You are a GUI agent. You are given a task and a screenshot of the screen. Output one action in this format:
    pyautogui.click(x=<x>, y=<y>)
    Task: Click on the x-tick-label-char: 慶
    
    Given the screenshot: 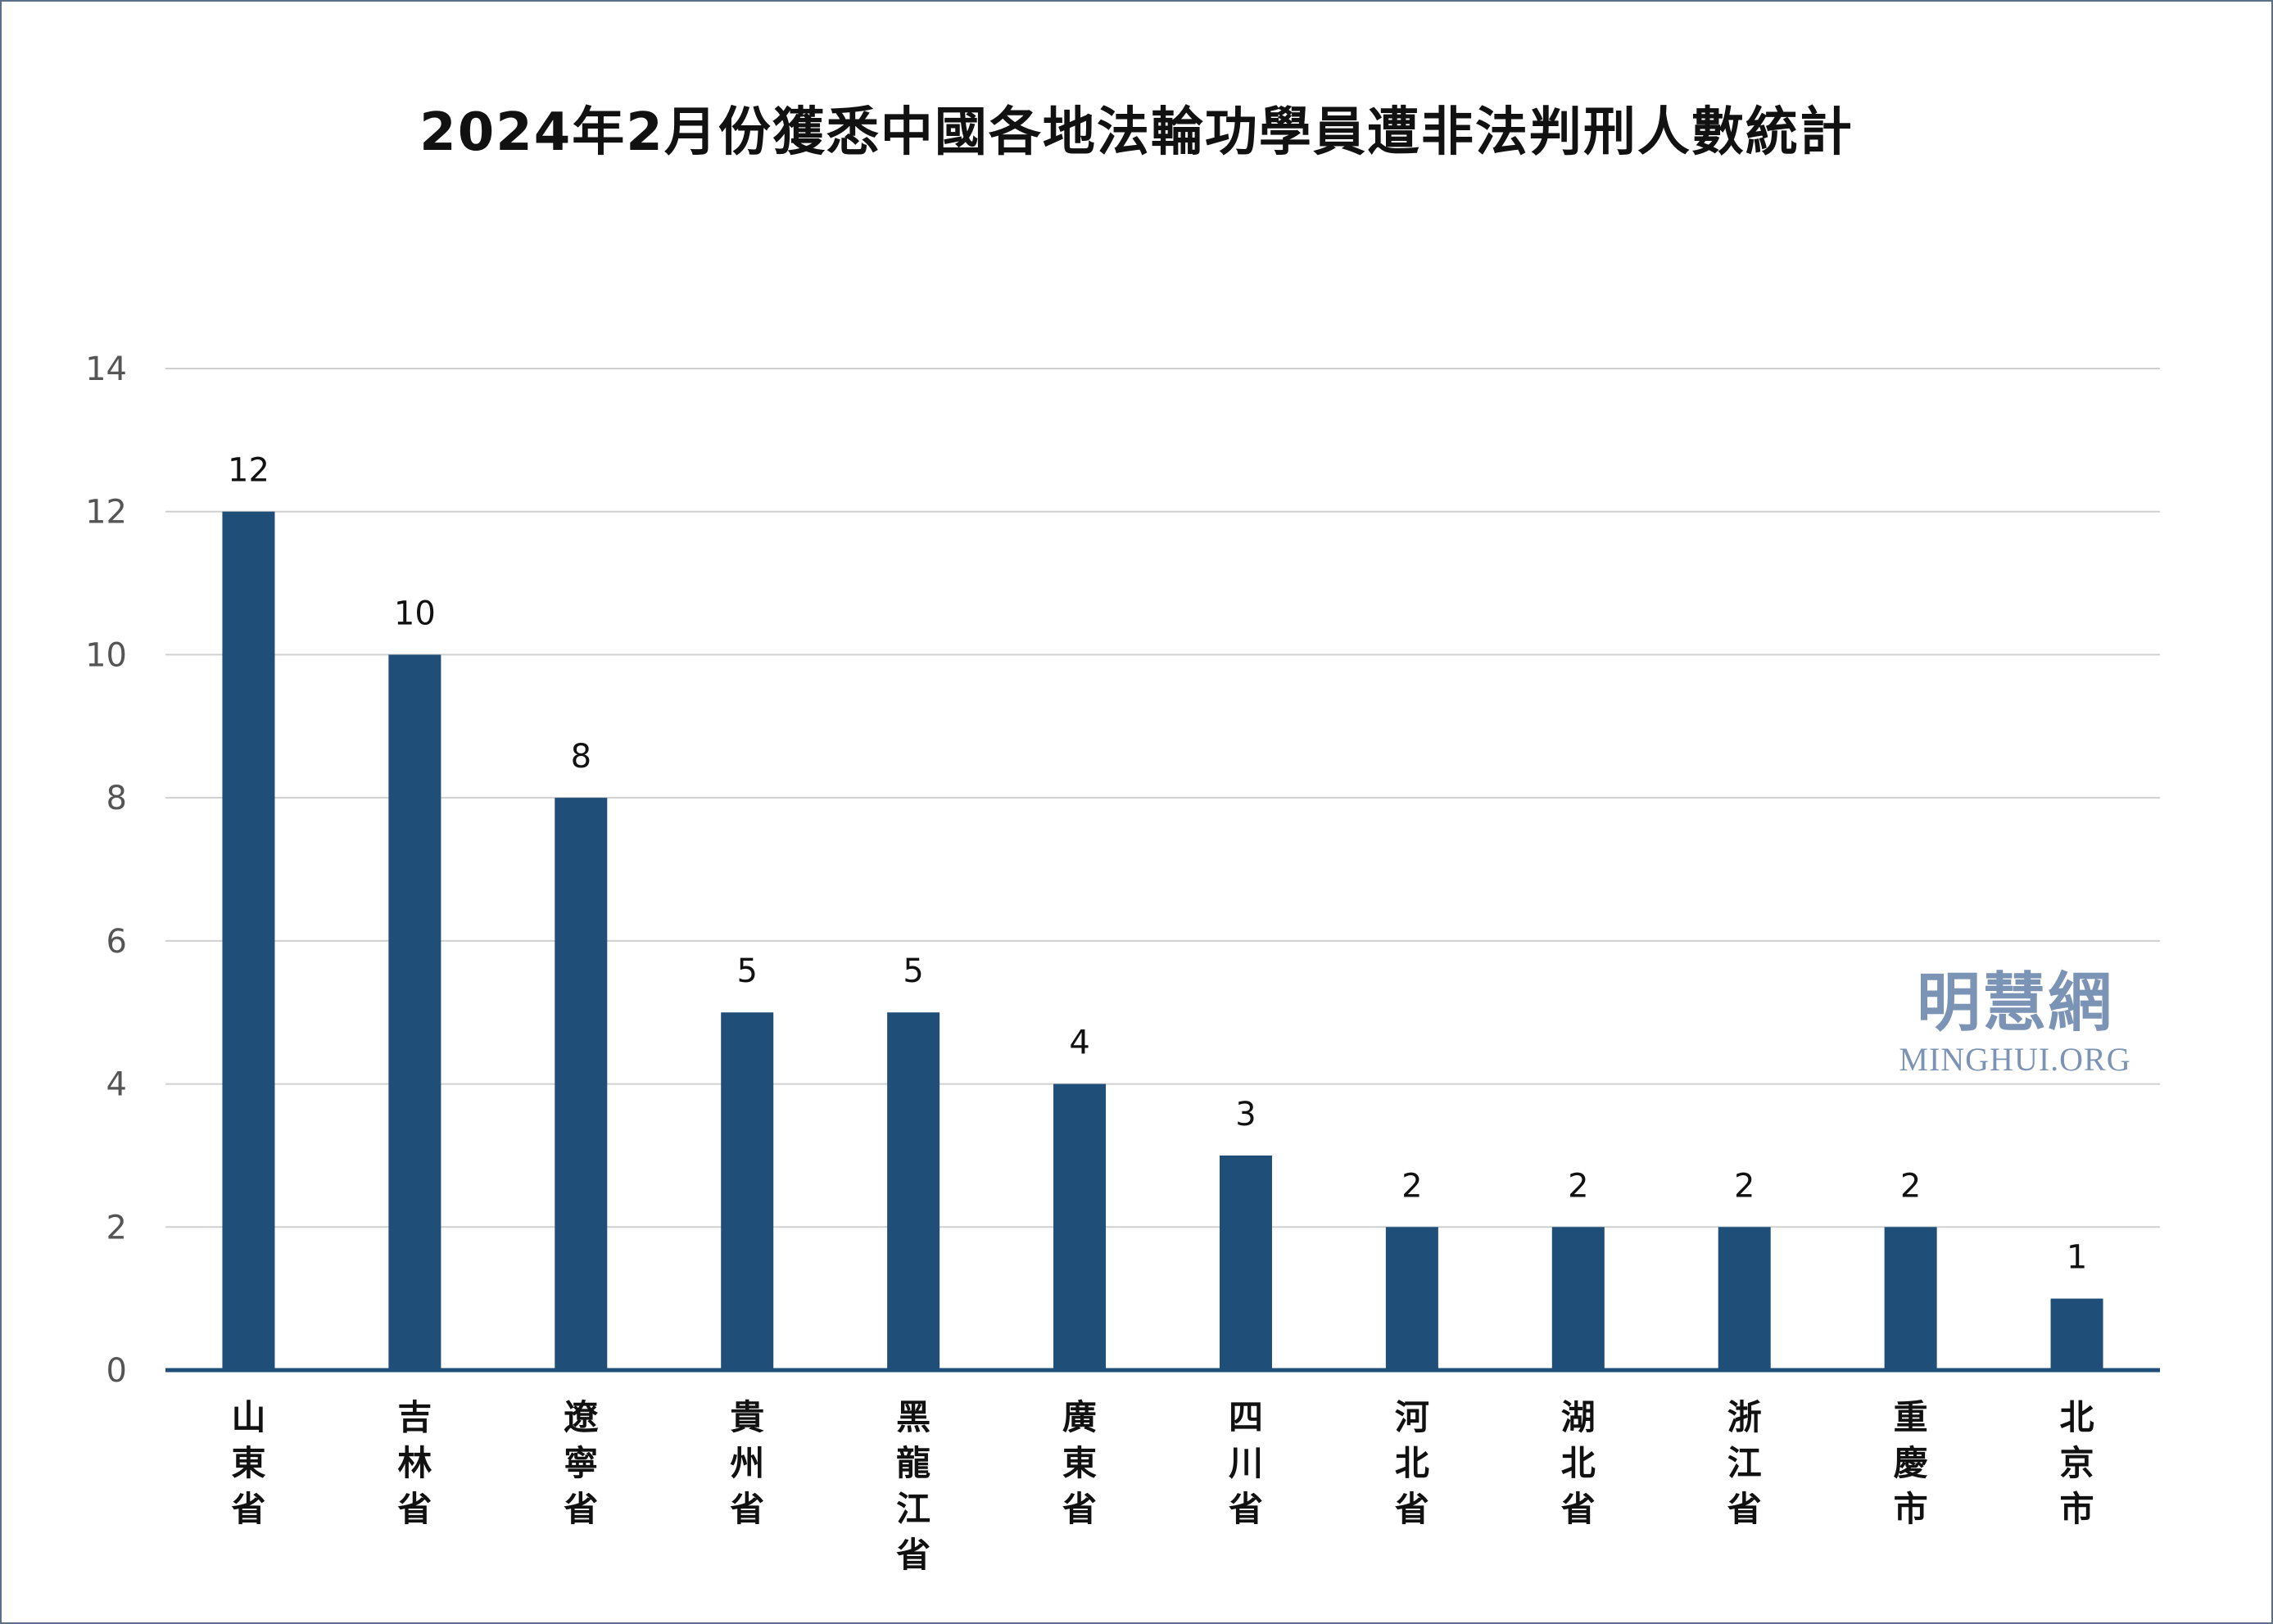 What is the action you would take?
    pyautogui.click(x=1911, y=1463)
    